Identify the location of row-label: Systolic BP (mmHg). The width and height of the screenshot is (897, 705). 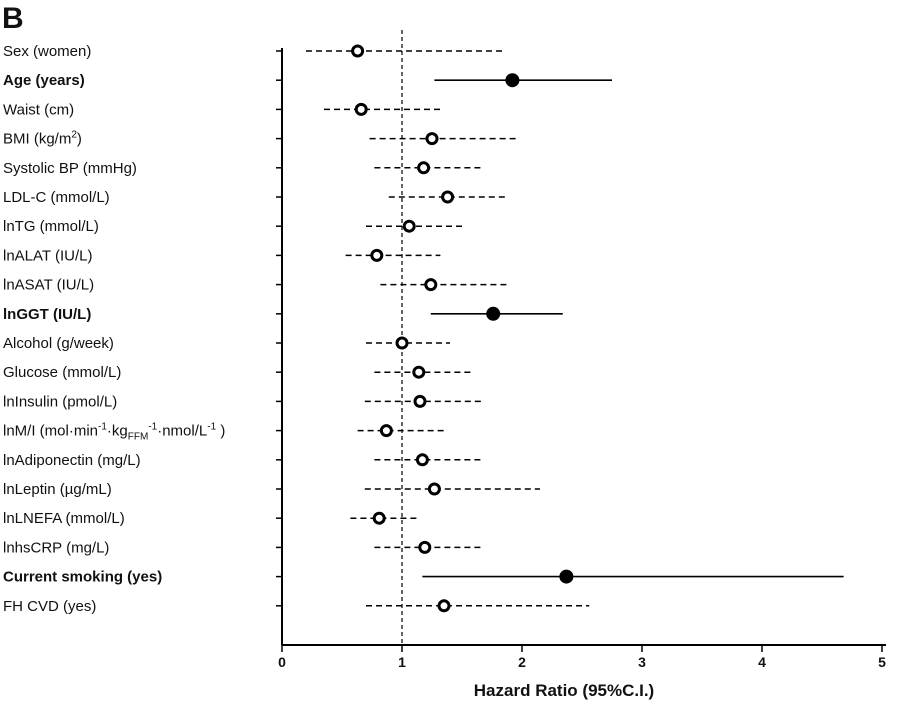
(70, 168).